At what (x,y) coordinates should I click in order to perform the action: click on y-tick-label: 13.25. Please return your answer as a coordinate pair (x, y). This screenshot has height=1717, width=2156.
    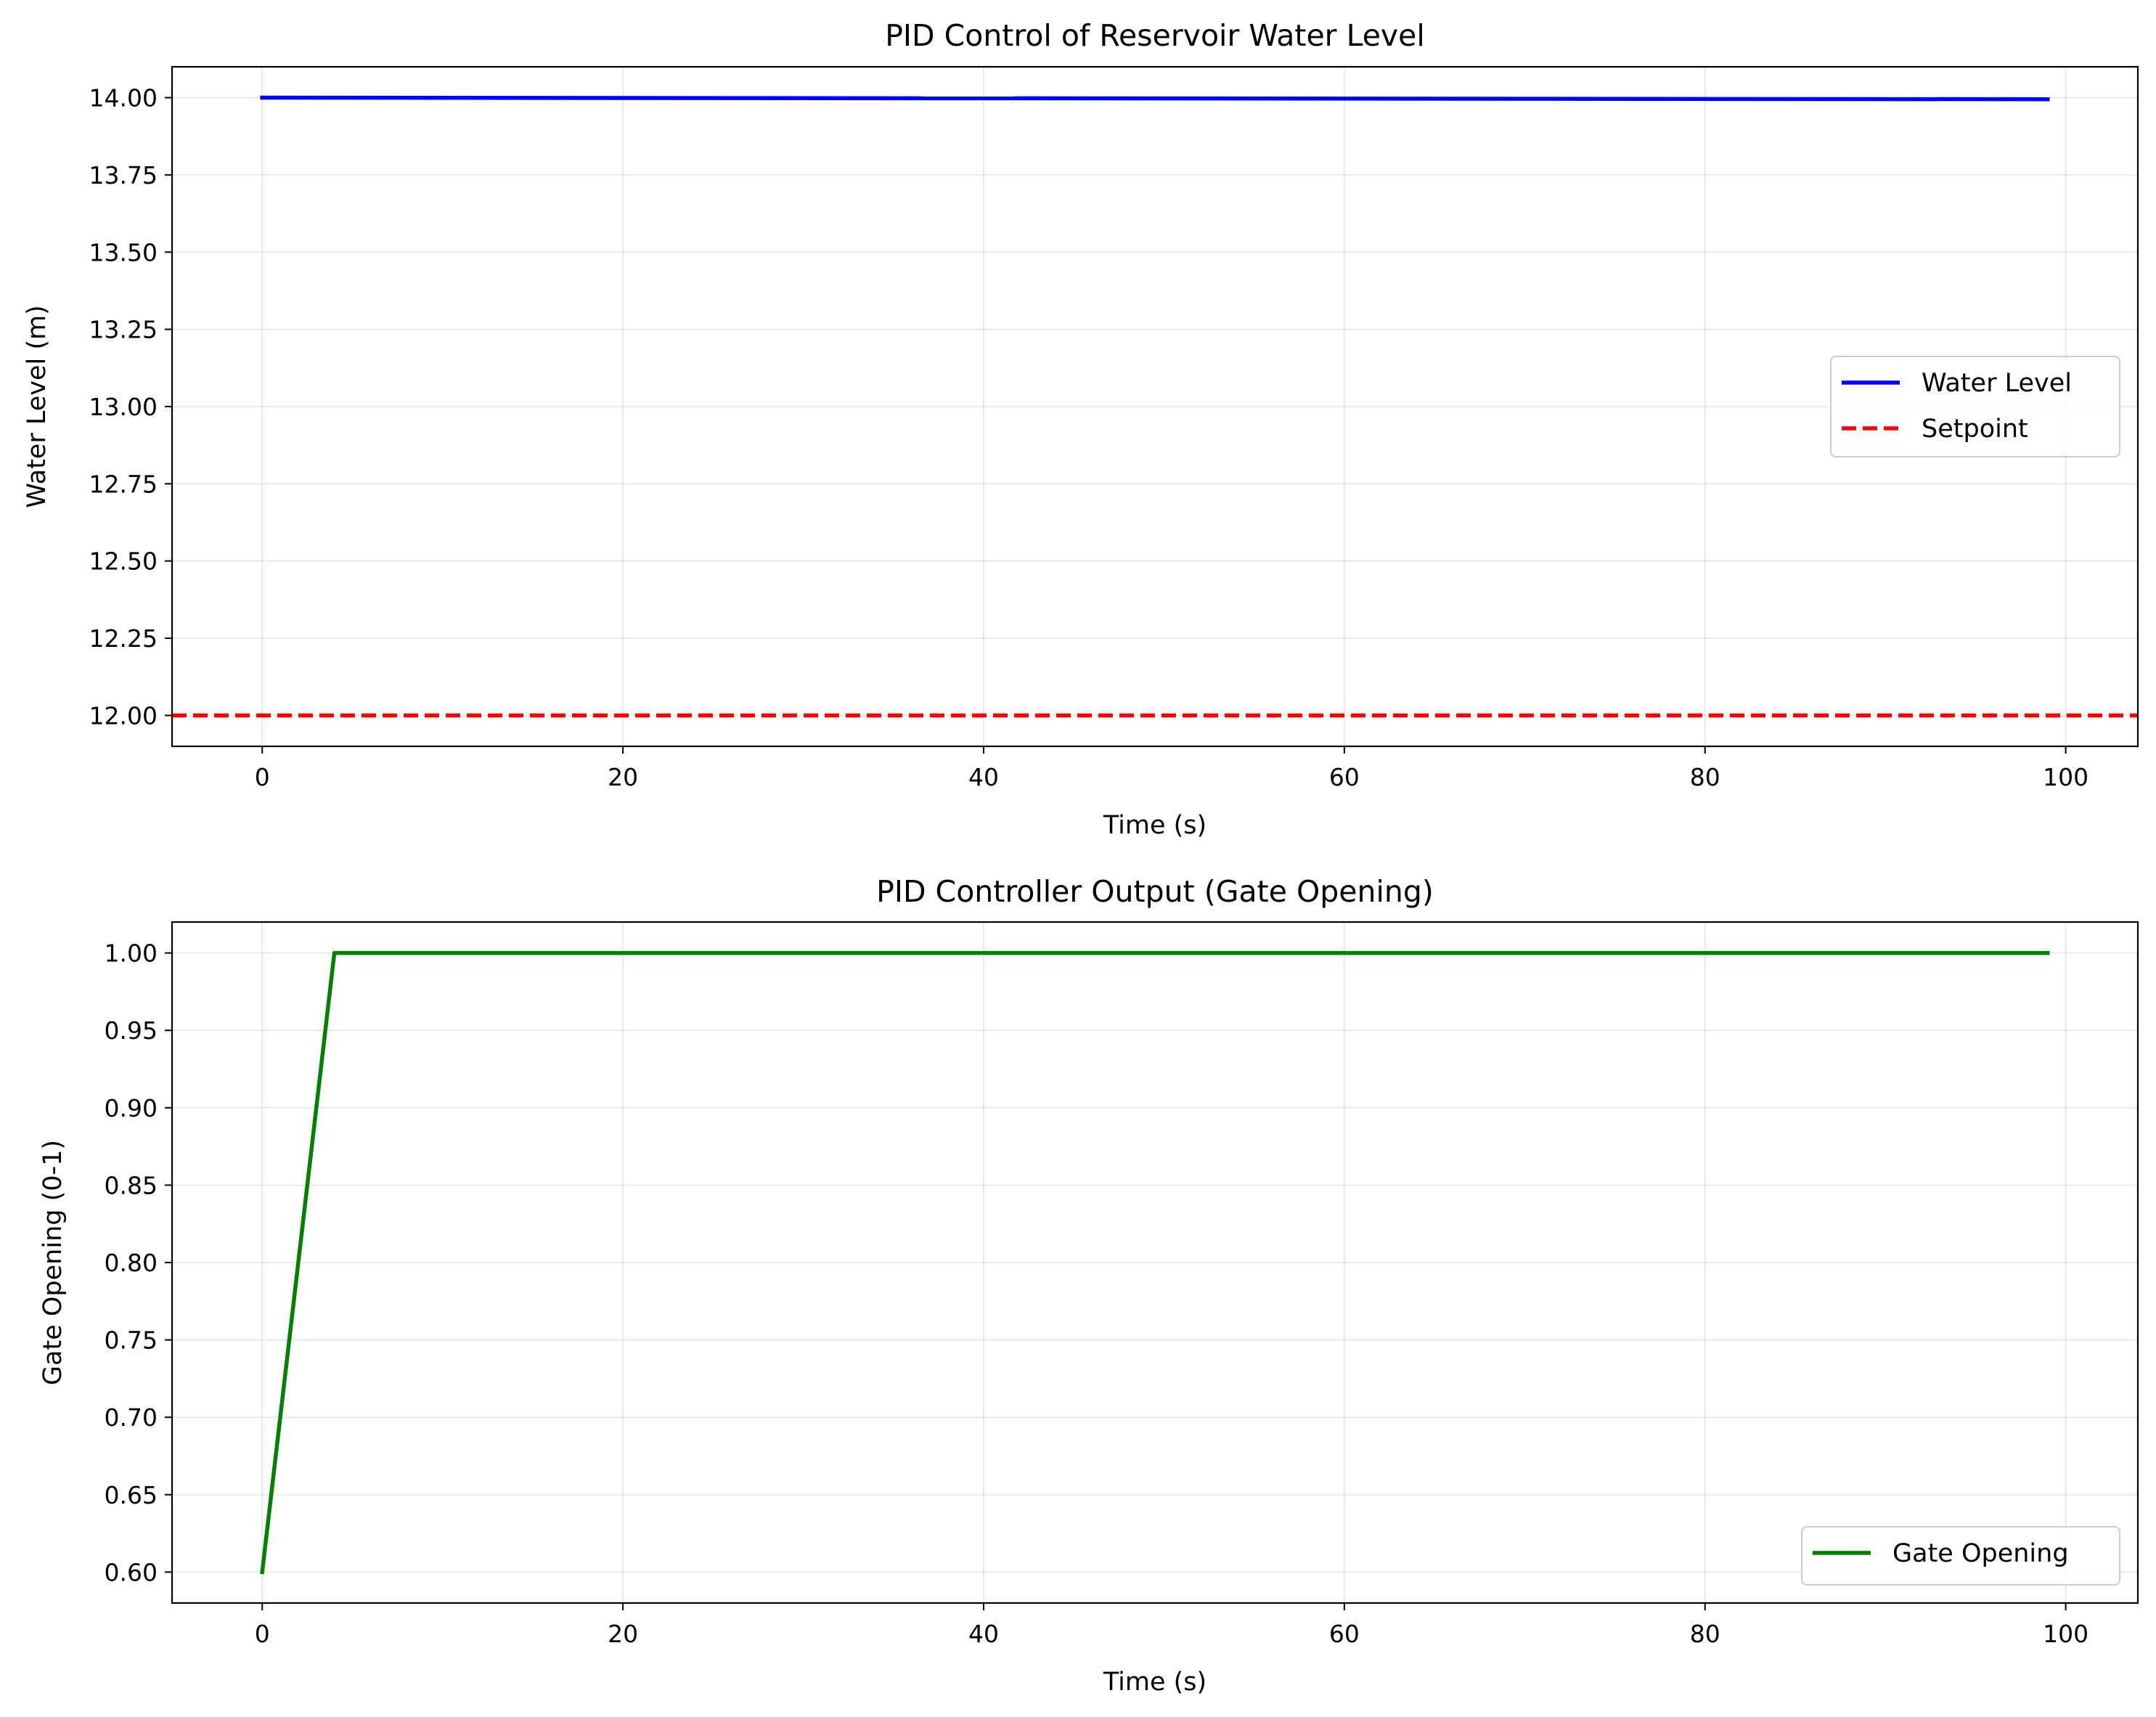
    Looking at the image, I should click on (124, 330).